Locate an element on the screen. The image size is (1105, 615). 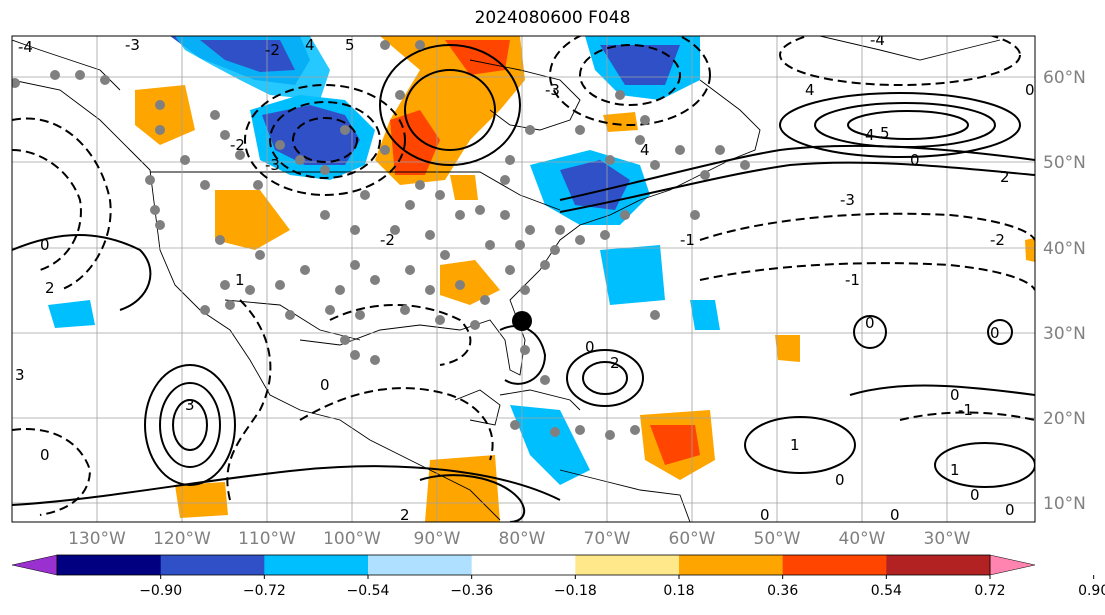
lon-label: 50°W is located at coordinates (777, 539).